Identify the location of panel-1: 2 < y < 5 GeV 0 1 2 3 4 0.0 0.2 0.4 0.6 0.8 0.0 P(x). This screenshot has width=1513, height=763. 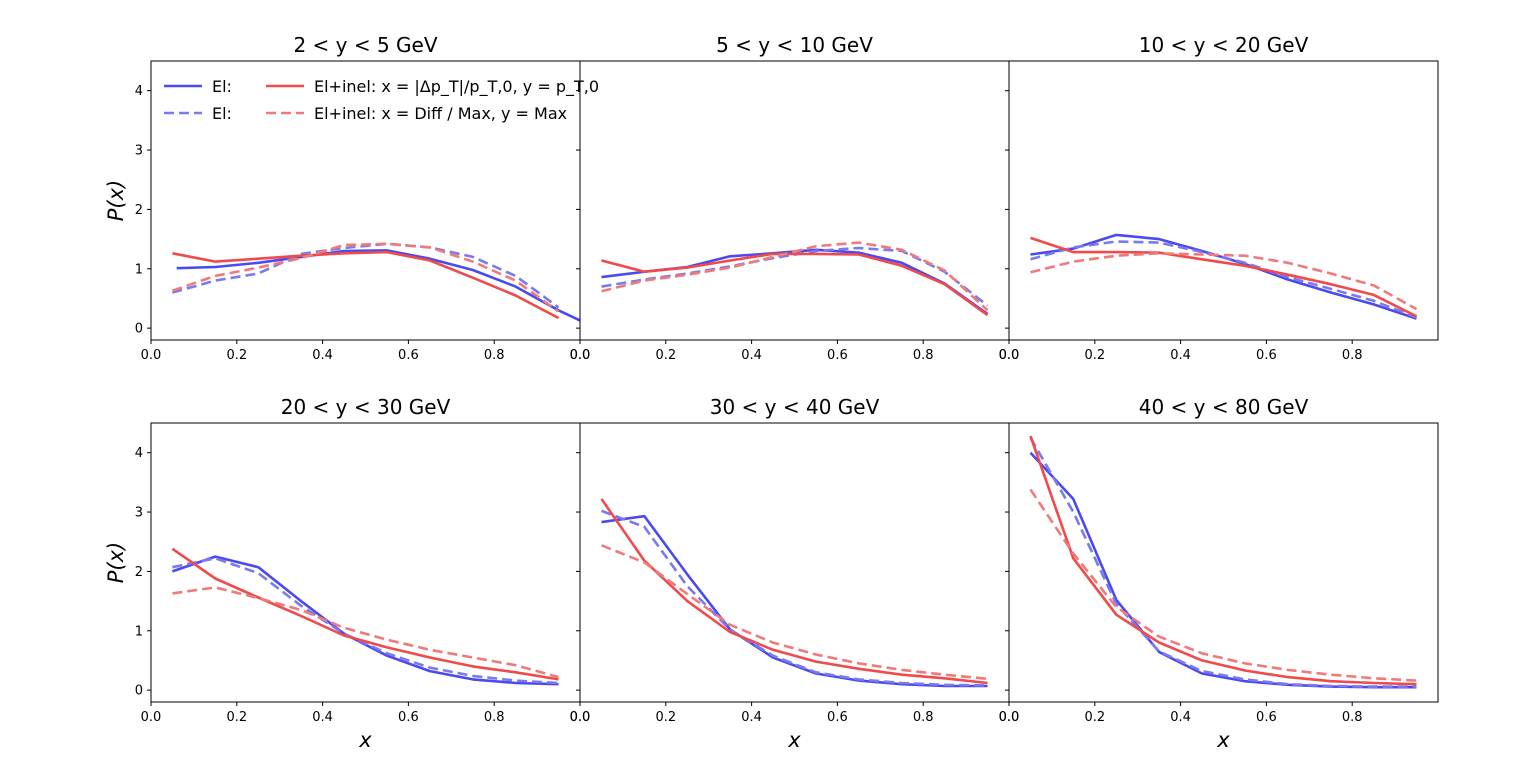
(347, 198).